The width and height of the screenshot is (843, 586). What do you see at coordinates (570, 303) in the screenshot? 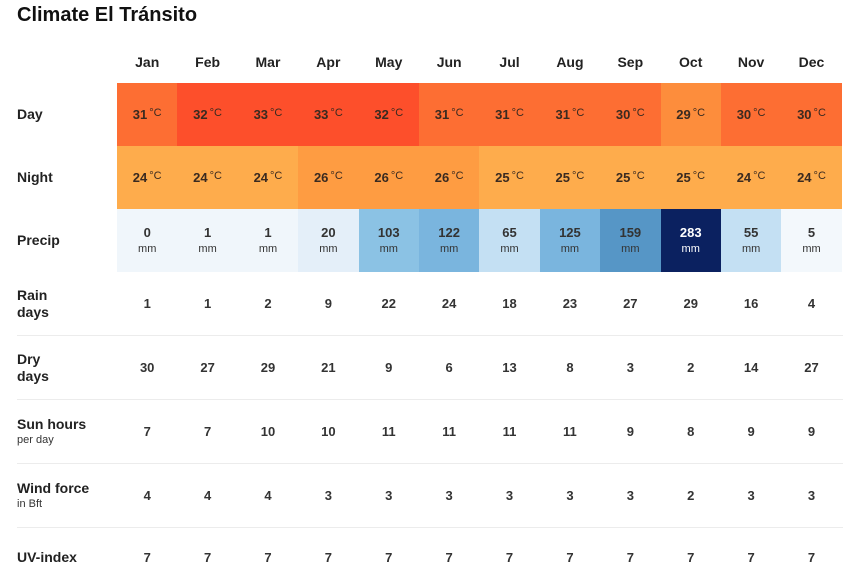
I see `rain-days-cell: 23` at bounding box center [570, 303].